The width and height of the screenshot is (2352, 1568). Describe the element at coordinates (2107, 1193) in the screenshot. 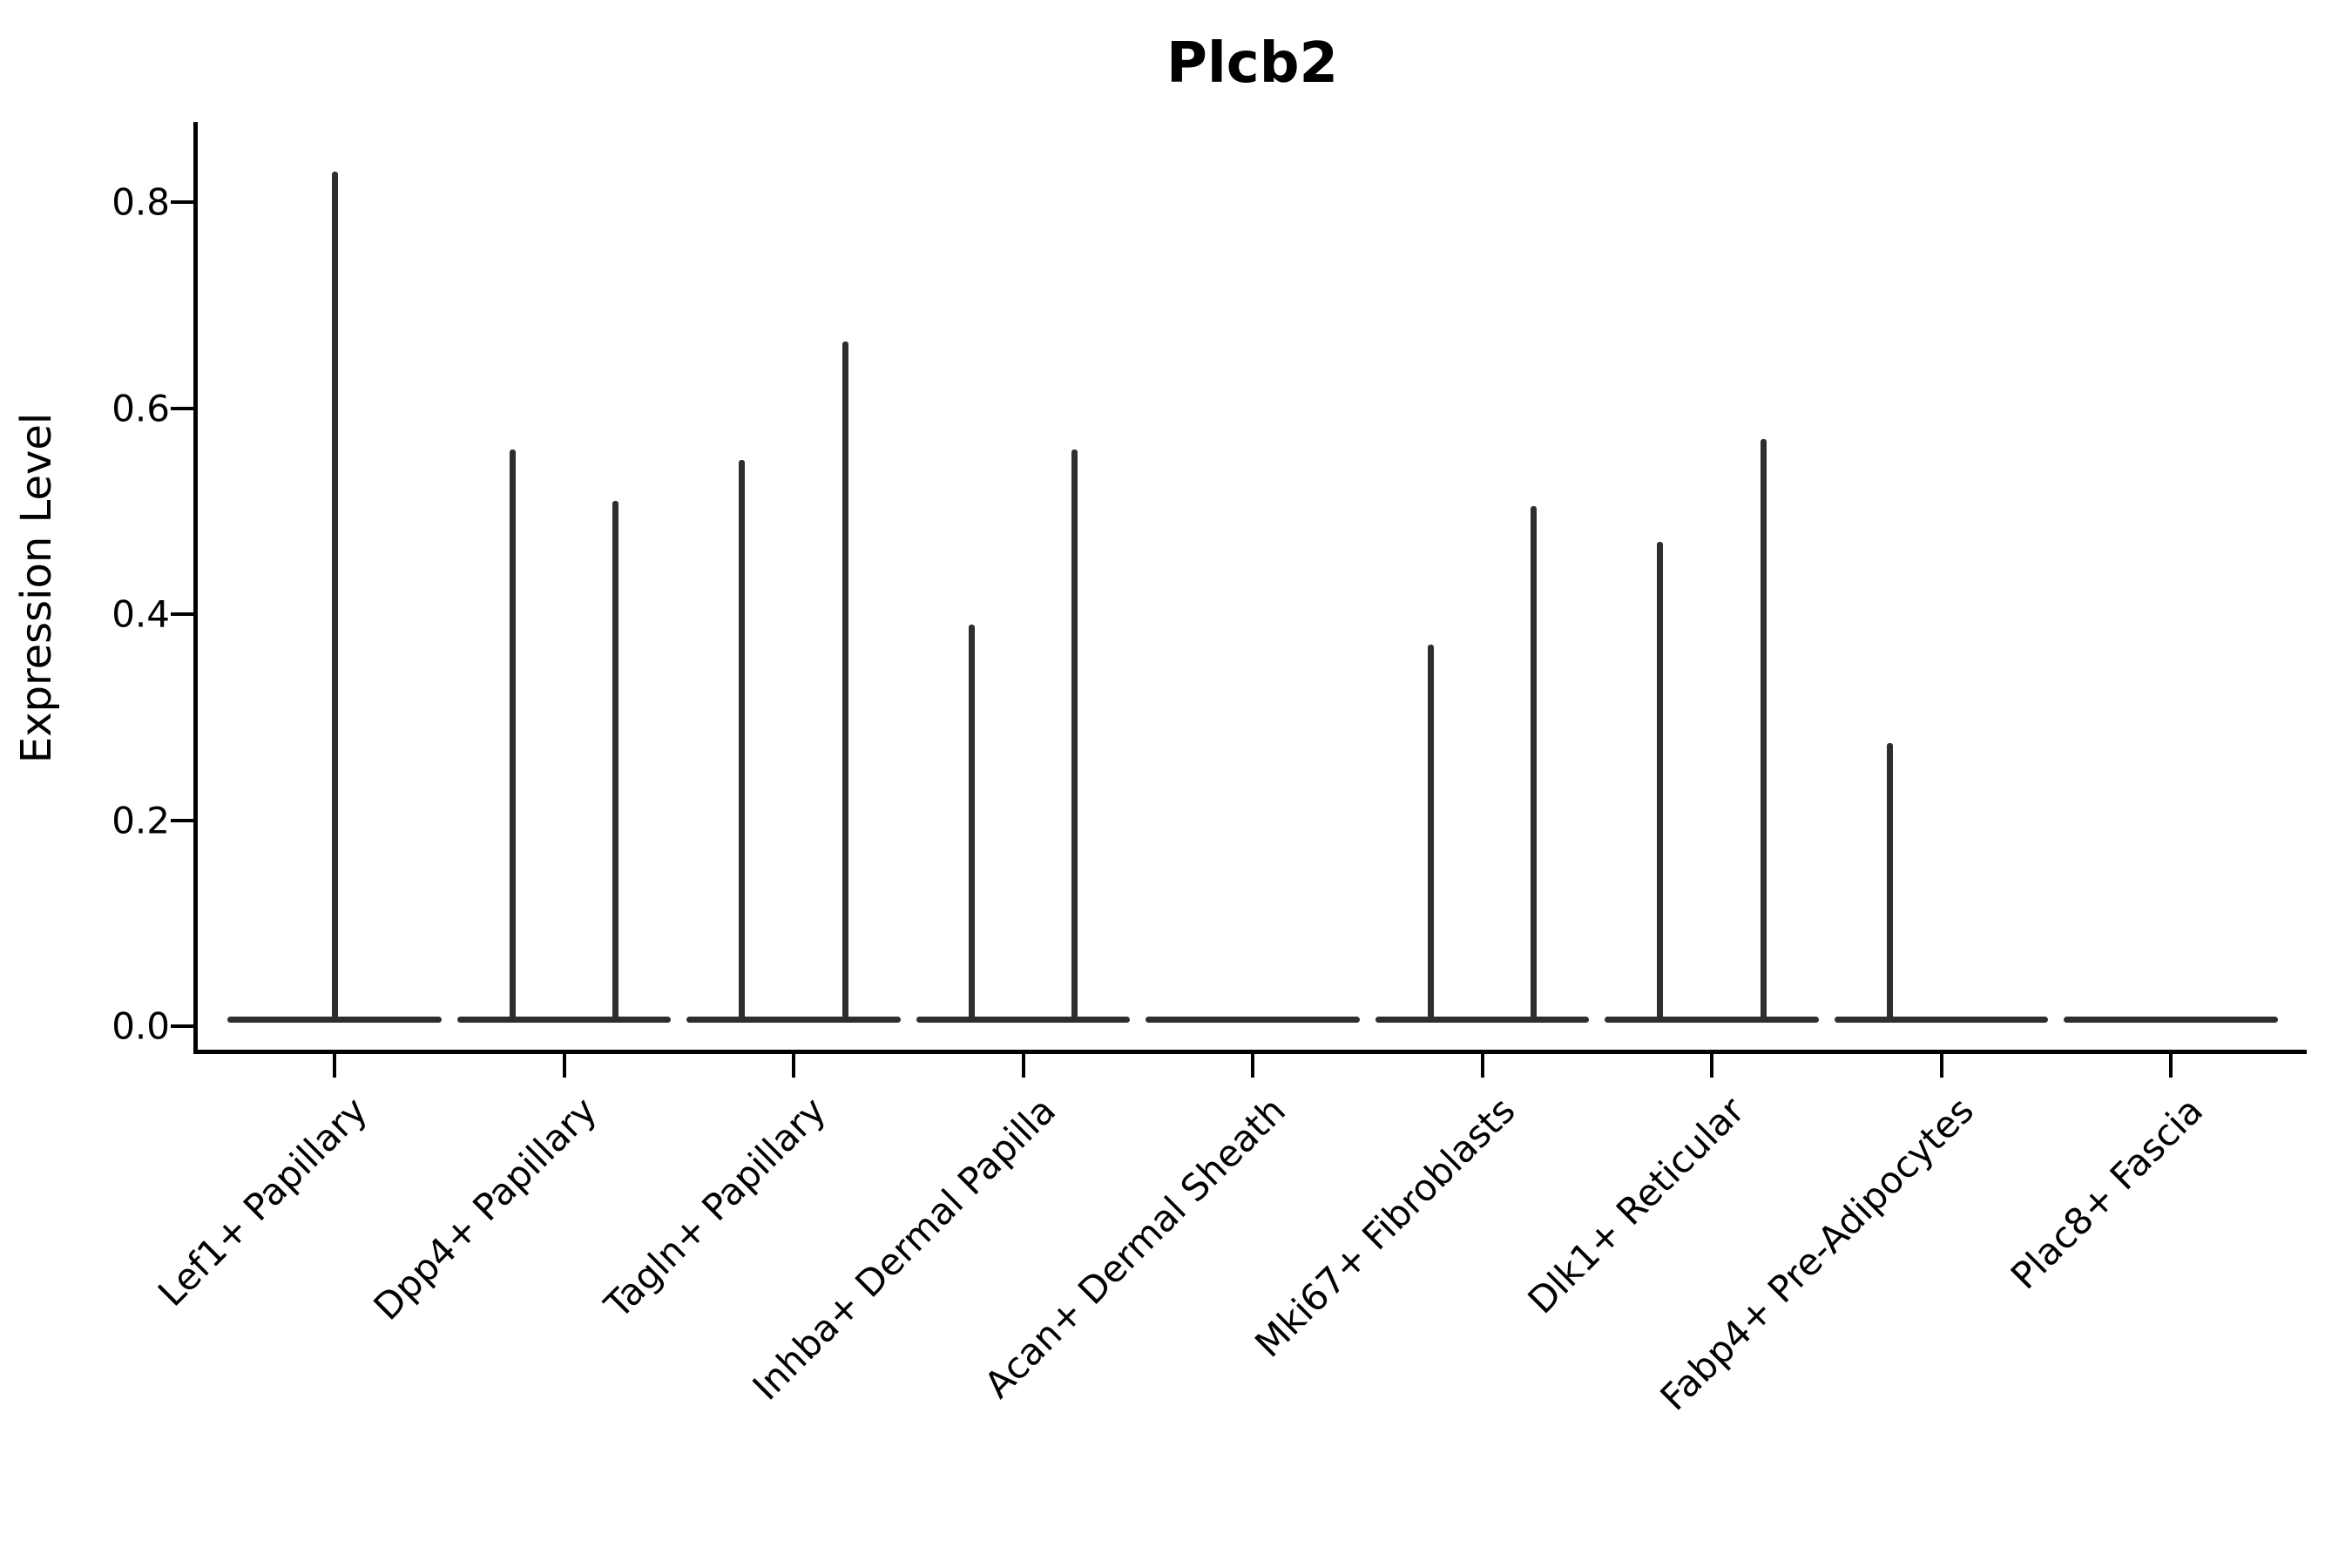

I see `x-tick-label-text: Plac8+ Fascia` at that location.